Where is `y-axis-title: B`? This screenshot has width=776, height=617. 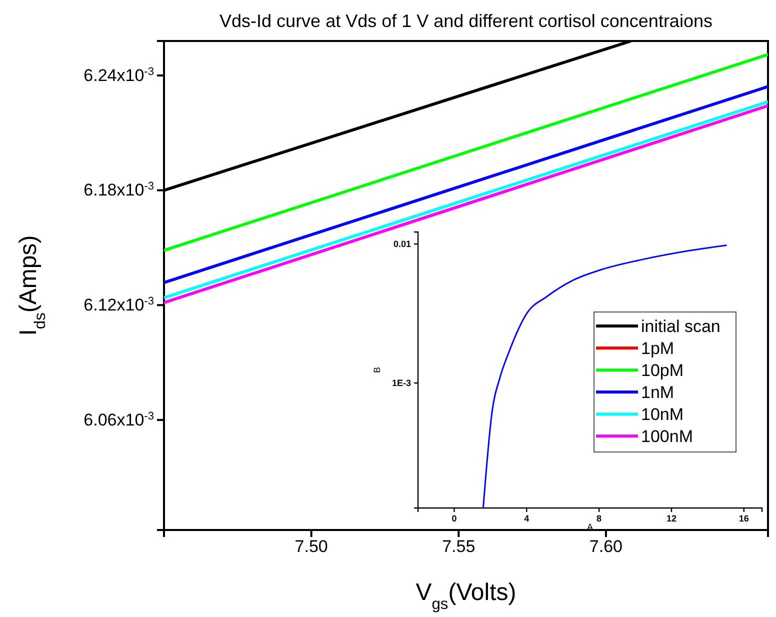 y-axis-title: B is located at coordinates (377, 370).